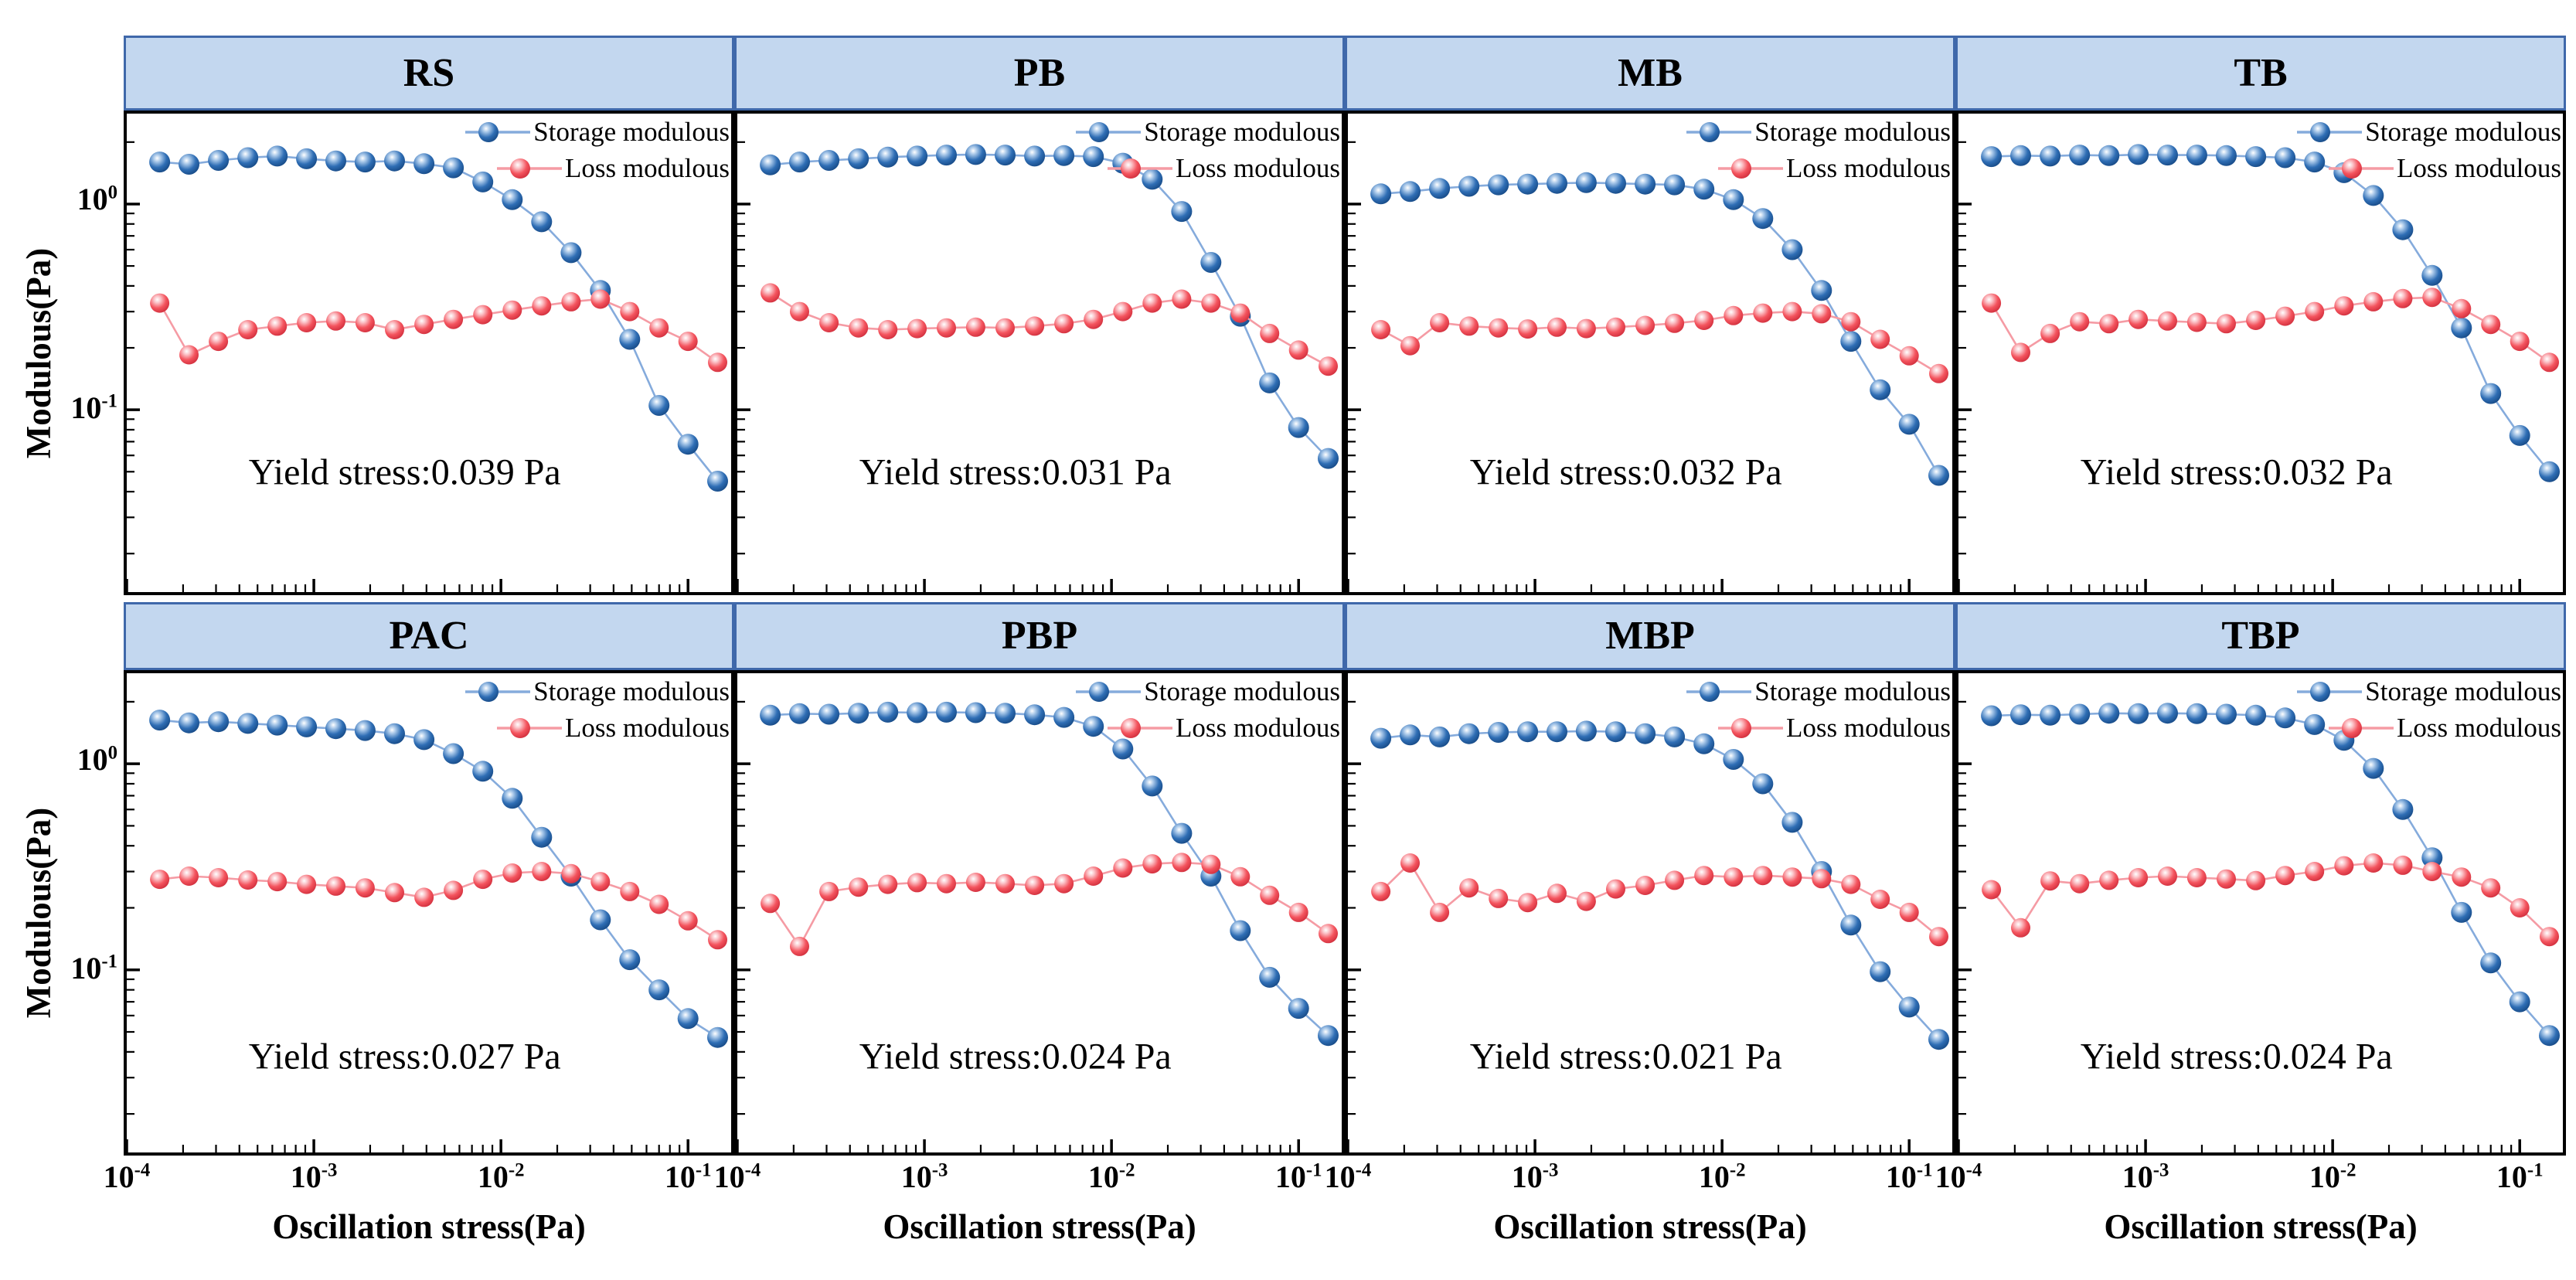 The image size is (2576, 1280). I want to click on panel-header: MBP, so click(1650, 636).